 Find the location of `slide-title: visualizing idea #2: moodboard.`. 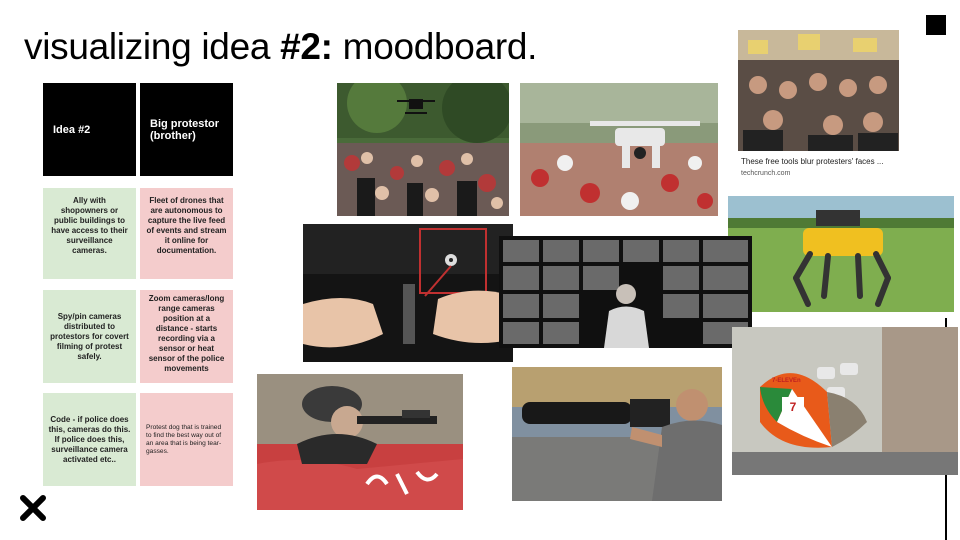

slide-title: visualizing idea #2: moodboard. is located at coordinates (280, 47).